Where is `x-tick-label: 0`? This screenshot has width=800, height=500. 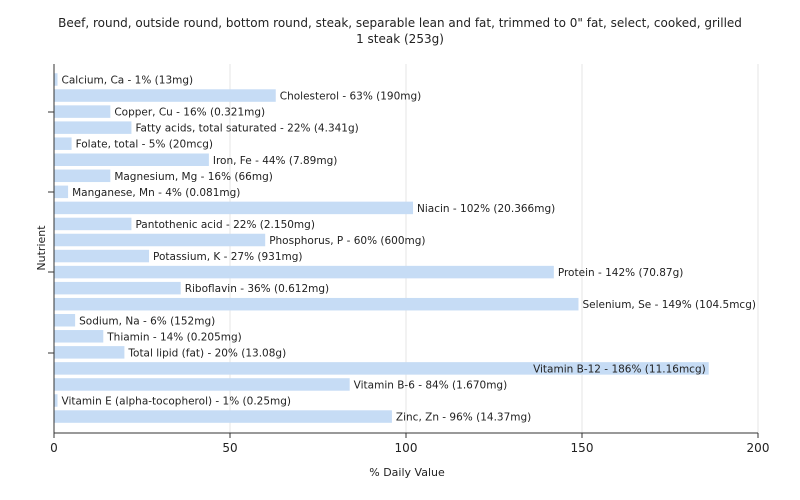 x-tick-label: 0 is located at coordinates (54, 448).